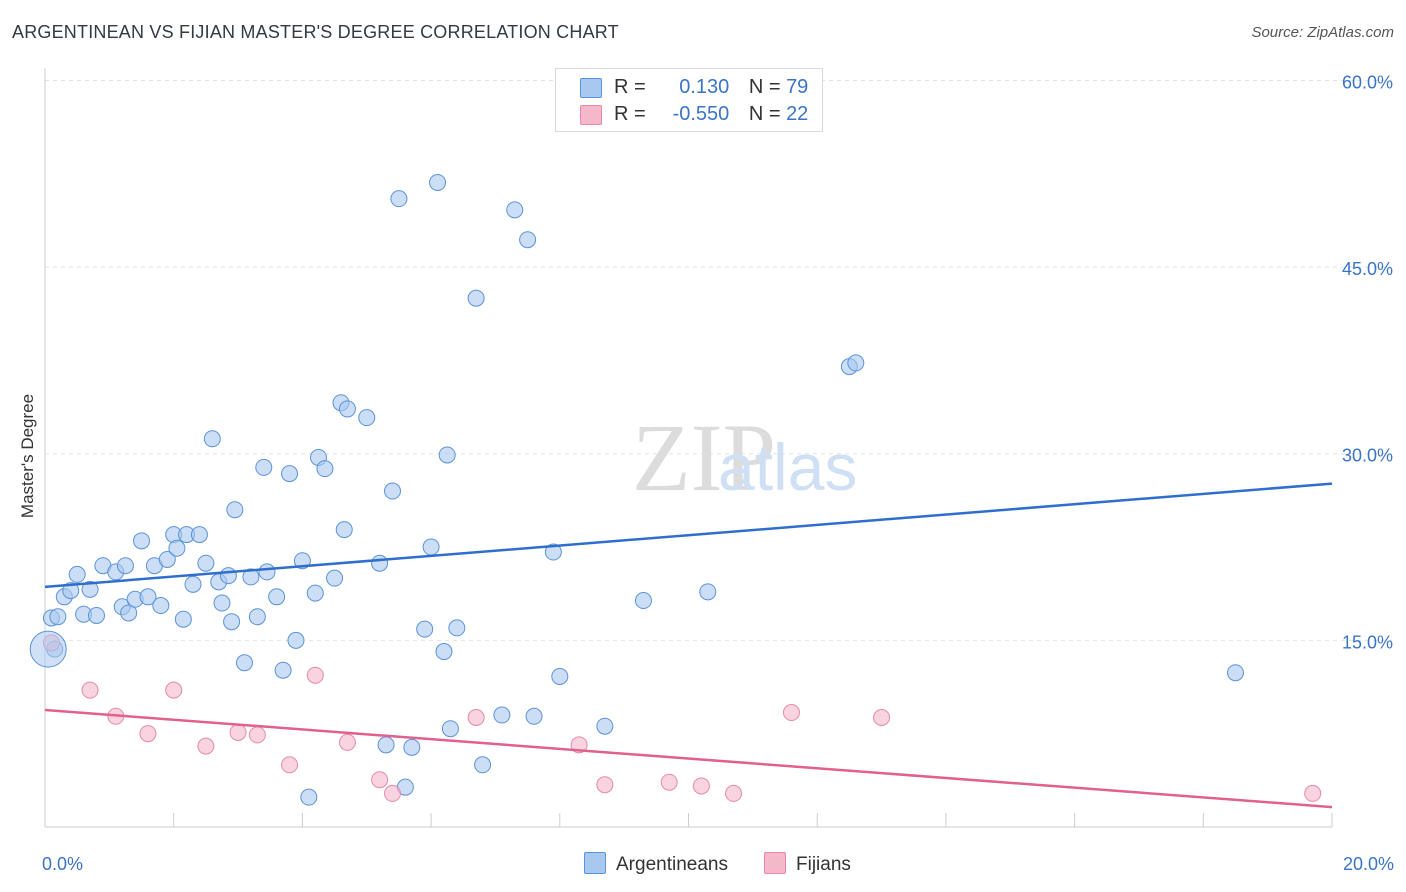 The width and height of the screenshot is (1406, 892). Describe the element at coordinates (672, 864) in the screenshot. I see `bottom-legend-label-argentineans: Argentineans` at that location.